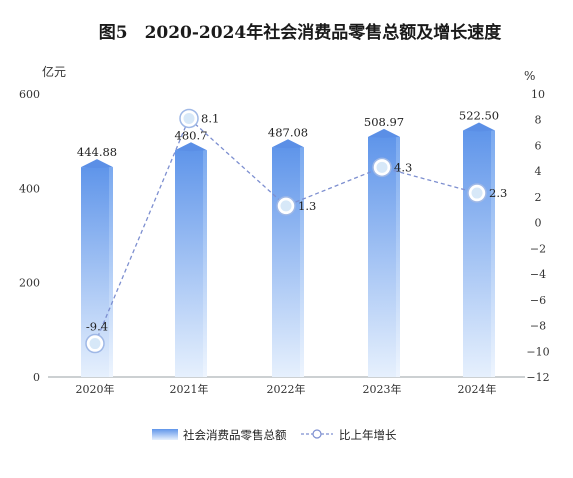 The width and height of the screenshot is (573, 478). Describe the element at coordinates (403, 167) in the screenshot. I see `growth-value-label: 4.3` at that location.